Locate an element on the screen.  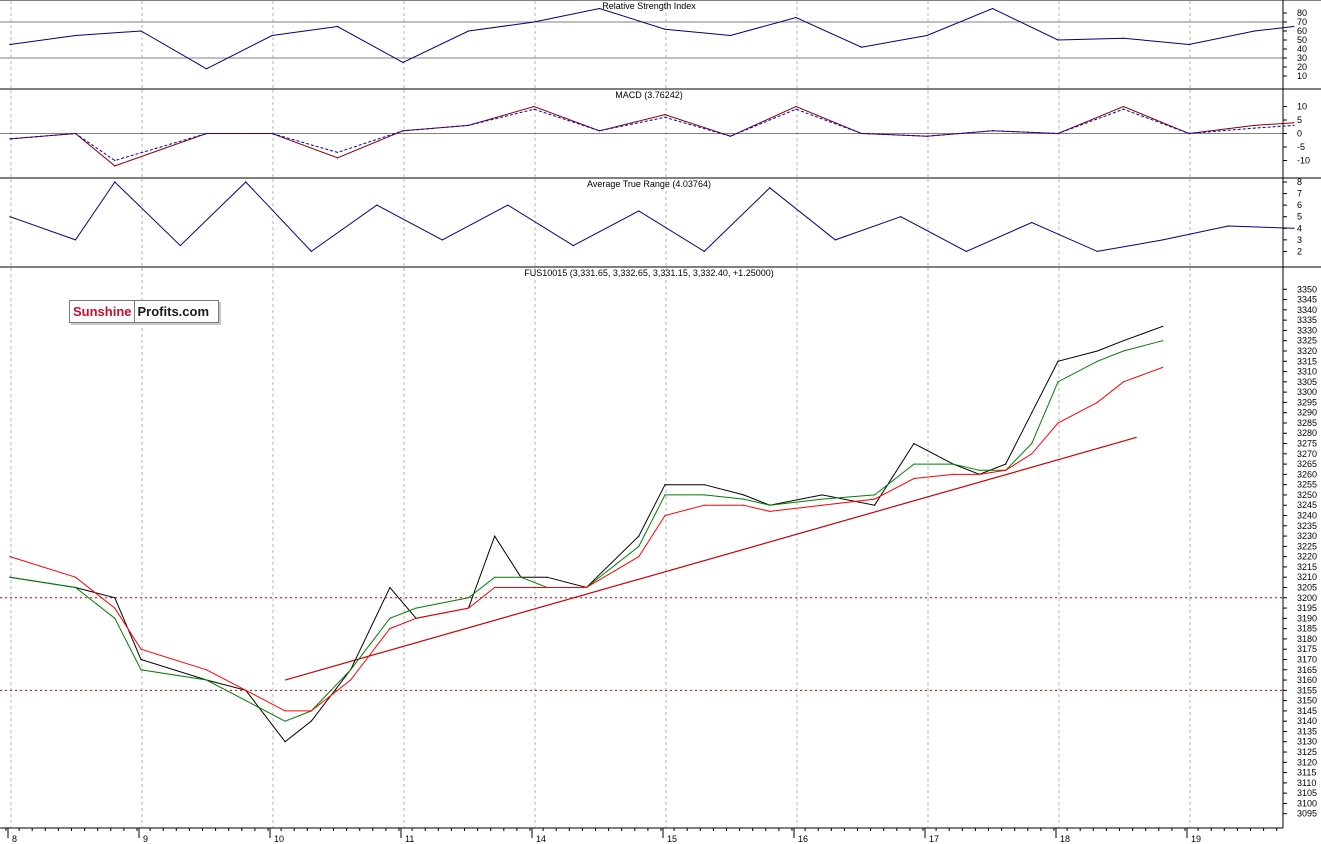
price-y-tick-label: 3320 is located at coordinates (1307, 351).